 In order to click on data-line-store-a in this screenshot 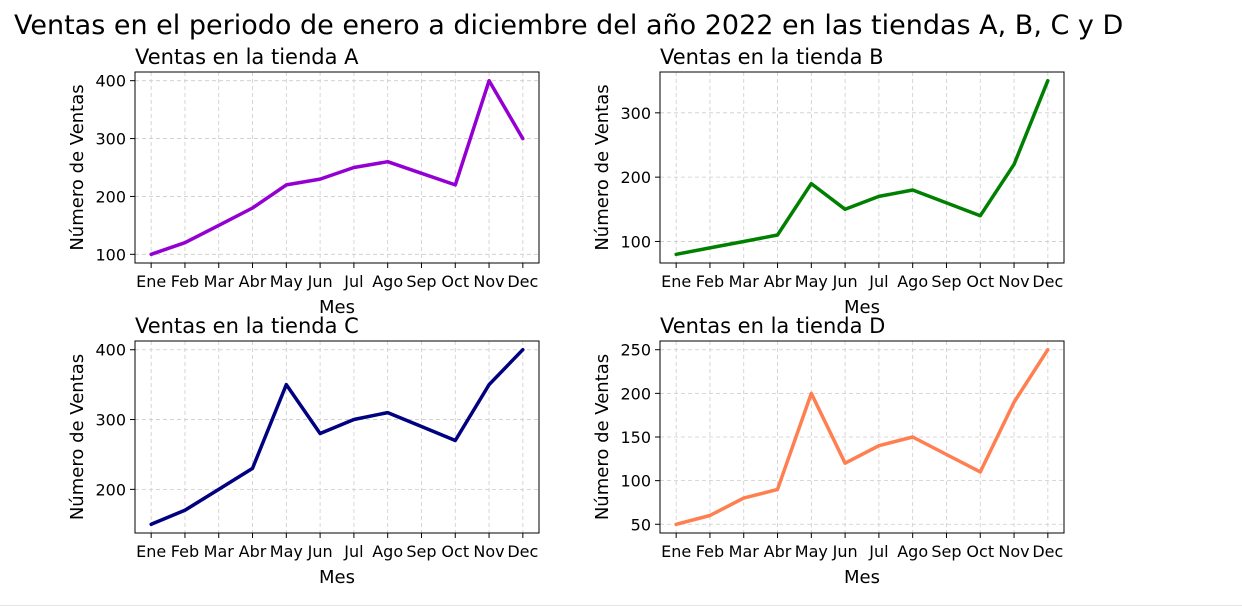, I will do `click(337, 167)`.